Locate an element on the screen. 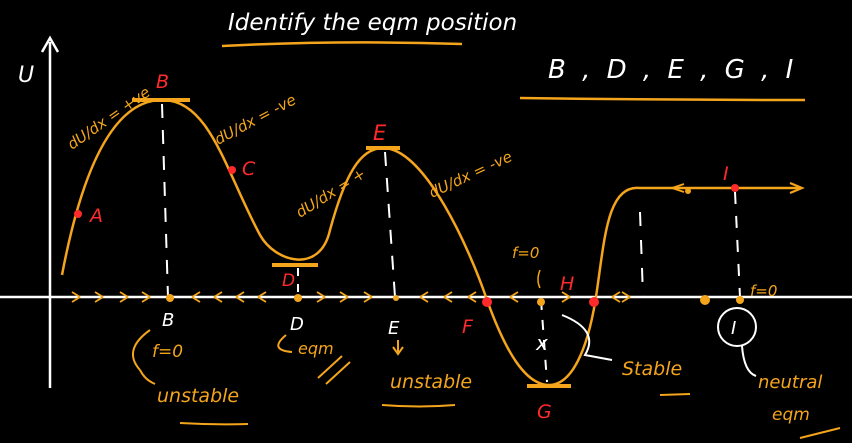 Image resolution: width=852 pixels, height=443 pixels. dropline-g is located at coordinates (544, 341).